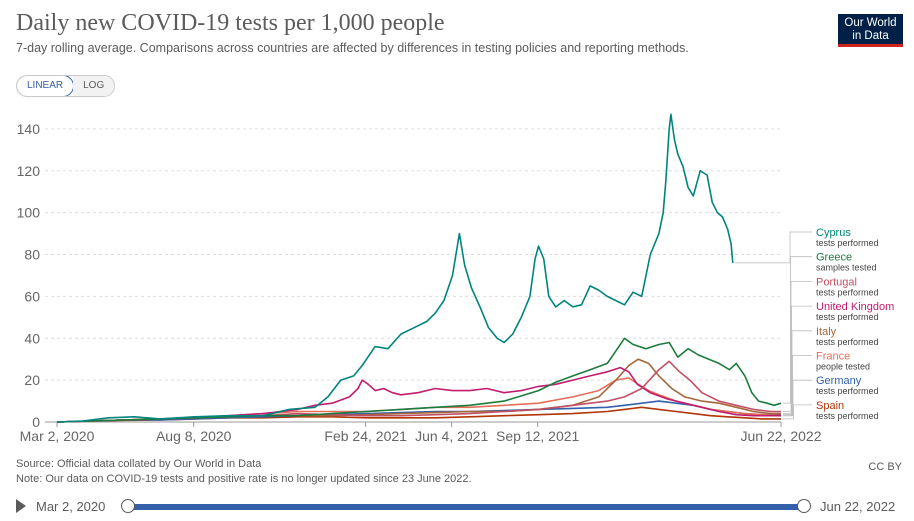 The image size is (914, 521). What do you see at coordinates (71, 506) in the screenshot?
I see `timeline-start-label: Mar 2, 2020` at bounding box center [71, 506].